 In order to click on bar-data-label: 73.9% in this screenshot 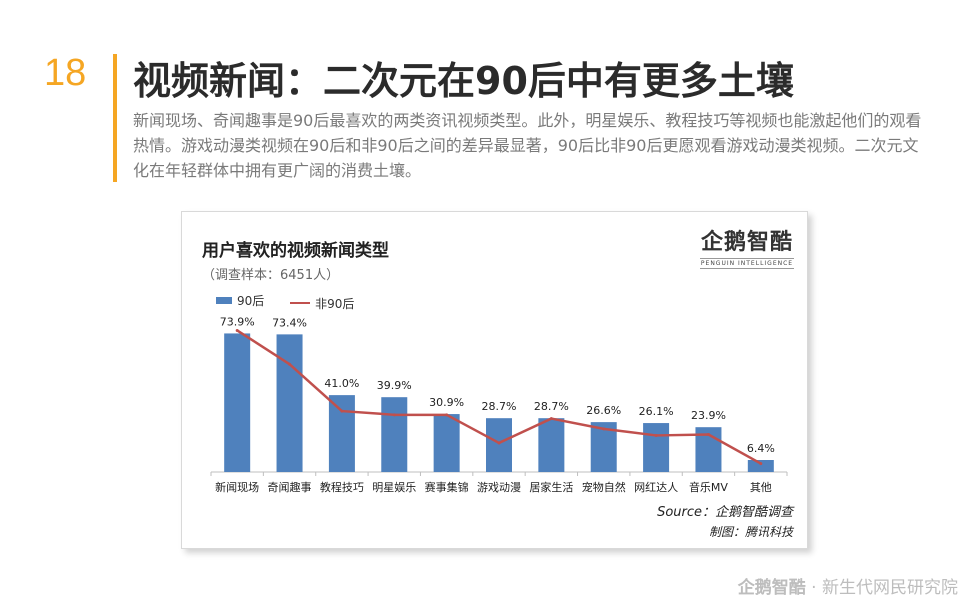, I will do `click(237, 321)`.